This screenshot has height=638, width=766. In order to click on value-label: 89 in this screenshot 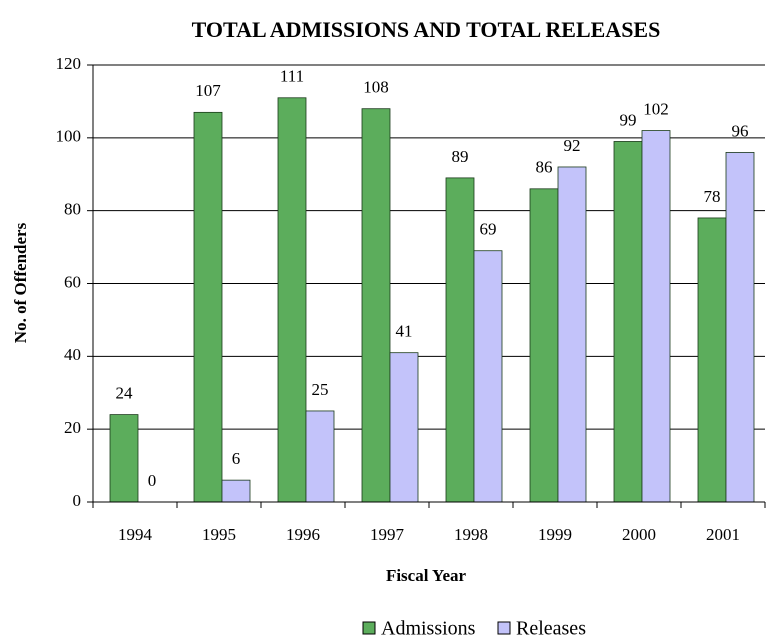, I will do `click(460, 156)`.